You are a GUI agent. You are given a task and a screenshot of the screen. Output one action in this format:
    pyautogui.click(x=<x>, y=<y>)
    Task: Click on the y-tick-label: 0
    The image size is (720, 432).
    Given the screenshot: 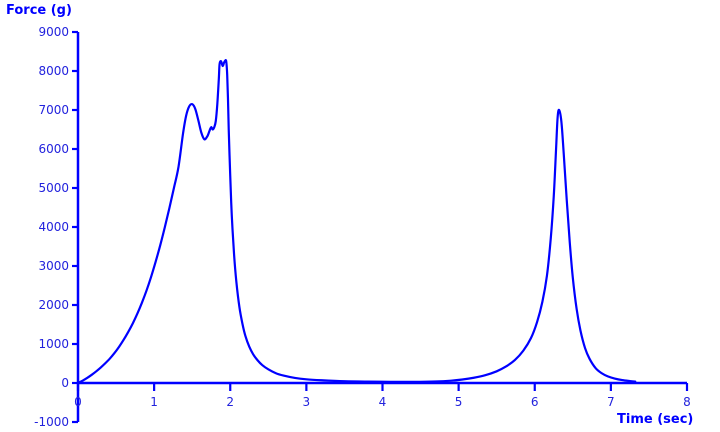 What is the action you would take?
    pyautogui.click(x=65, y=383)
    